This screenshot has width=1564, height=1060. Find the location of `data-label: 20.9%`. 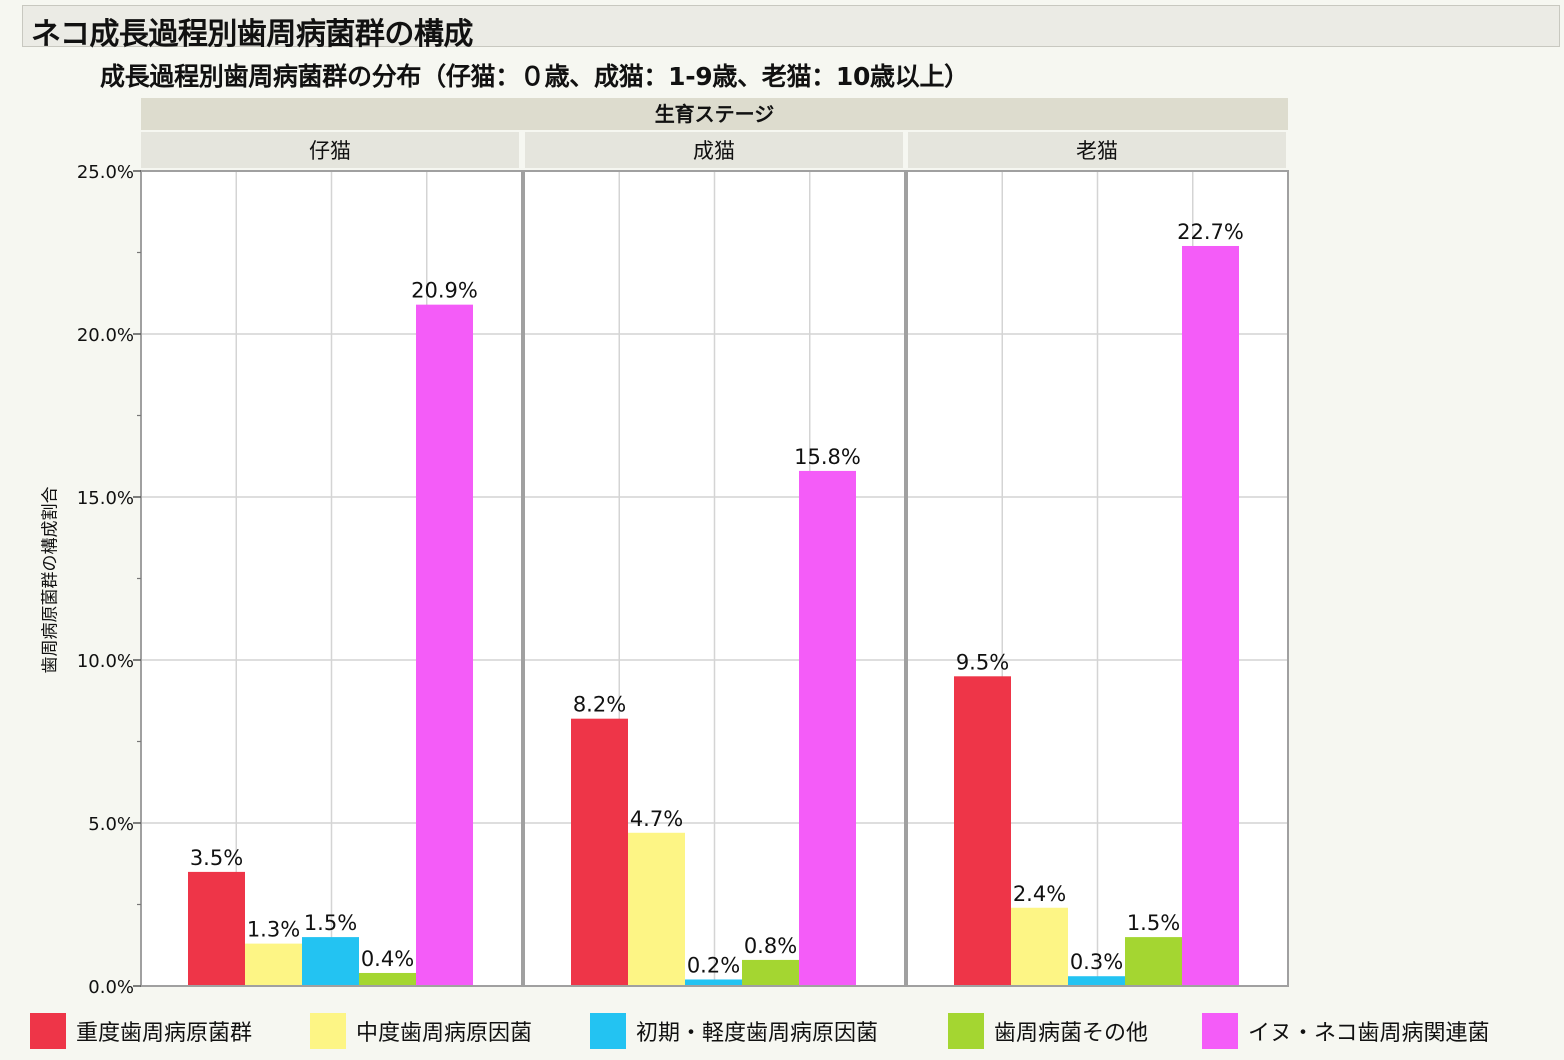

data-label: 20.9% is located at coordinates (444, 291).